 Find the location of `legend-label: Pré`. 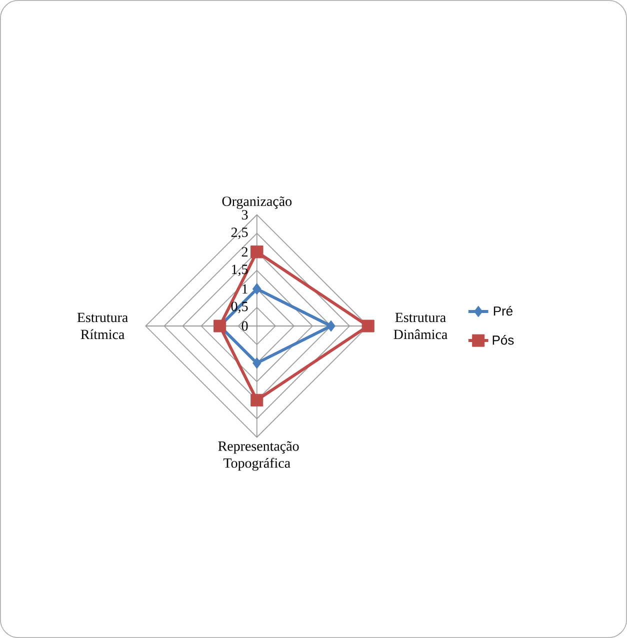

legend-label: Pré is located at coordinates (503, 311).